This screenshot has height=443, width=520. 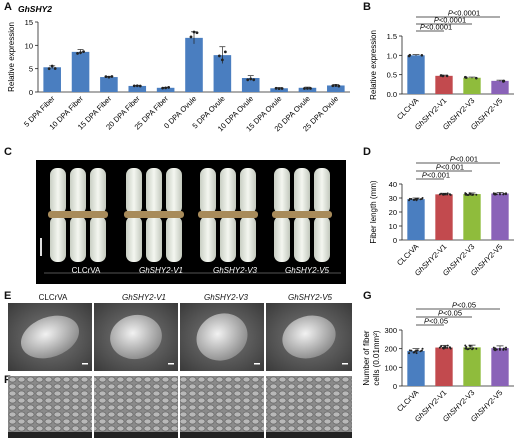 I want to click on y-tick-label: 15, so click(x=29, y=22).